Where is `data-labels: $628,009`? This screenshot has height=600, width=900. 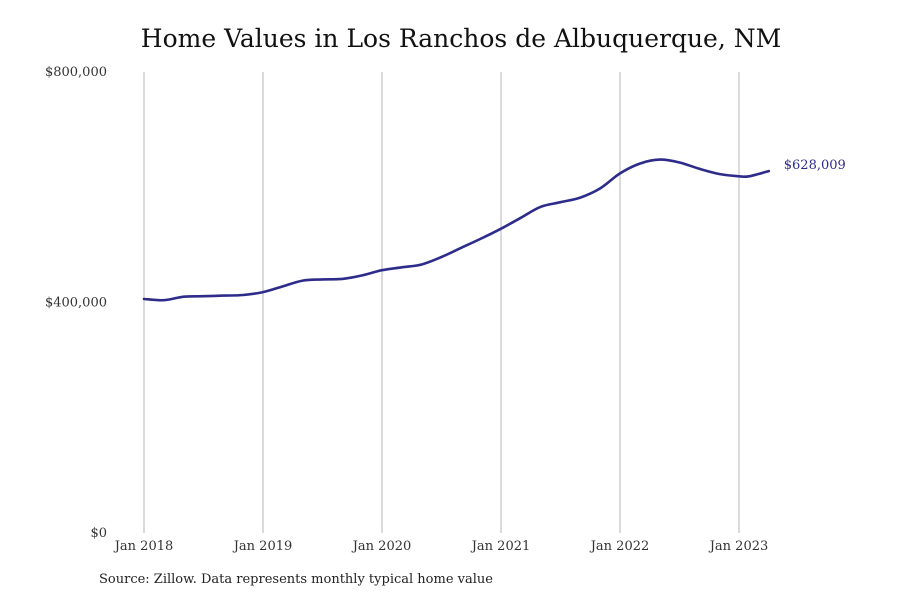 data-labels: $628,009 is located at coordinates (815, 165).